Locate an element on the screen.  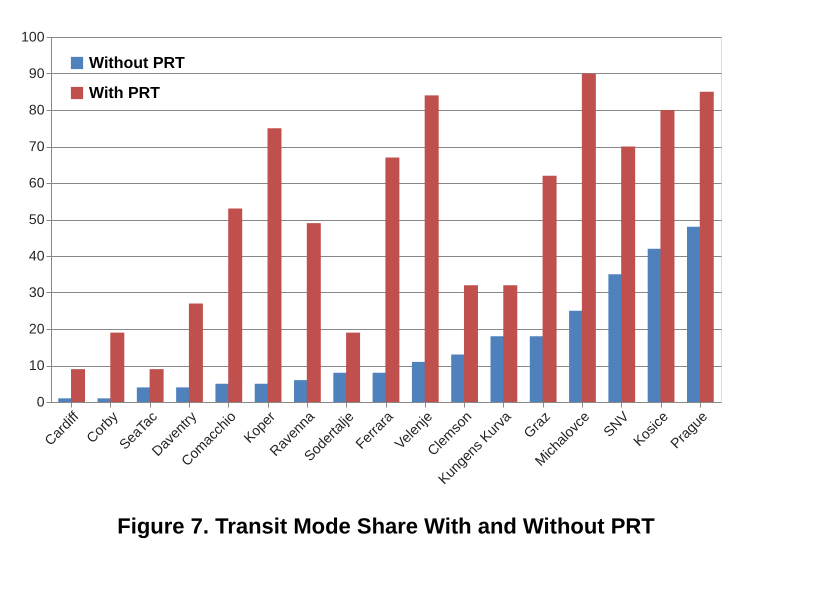
y-tick-label: 0 is located at coordinates (40, 402).